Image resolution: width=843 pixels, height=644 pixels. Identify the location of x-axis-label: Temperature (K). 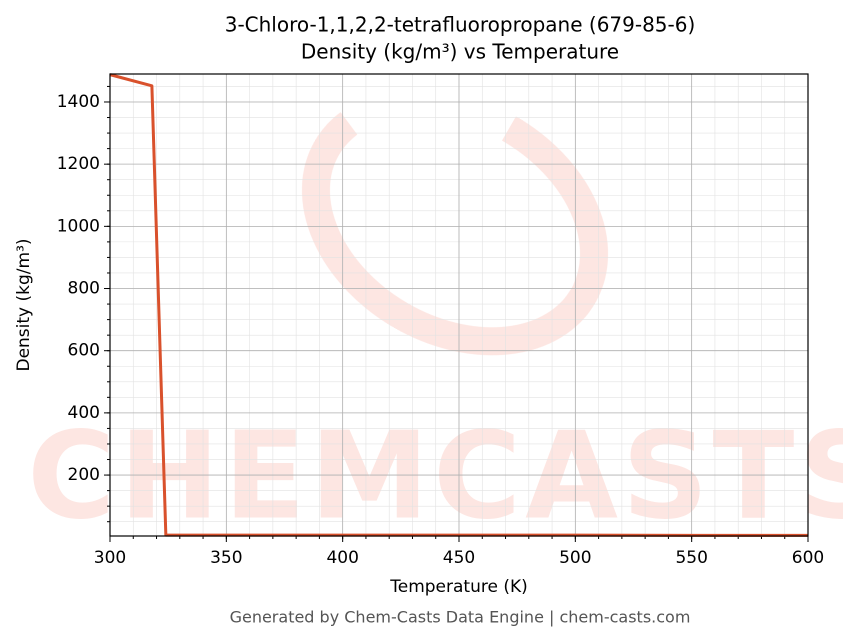
(458, 587).